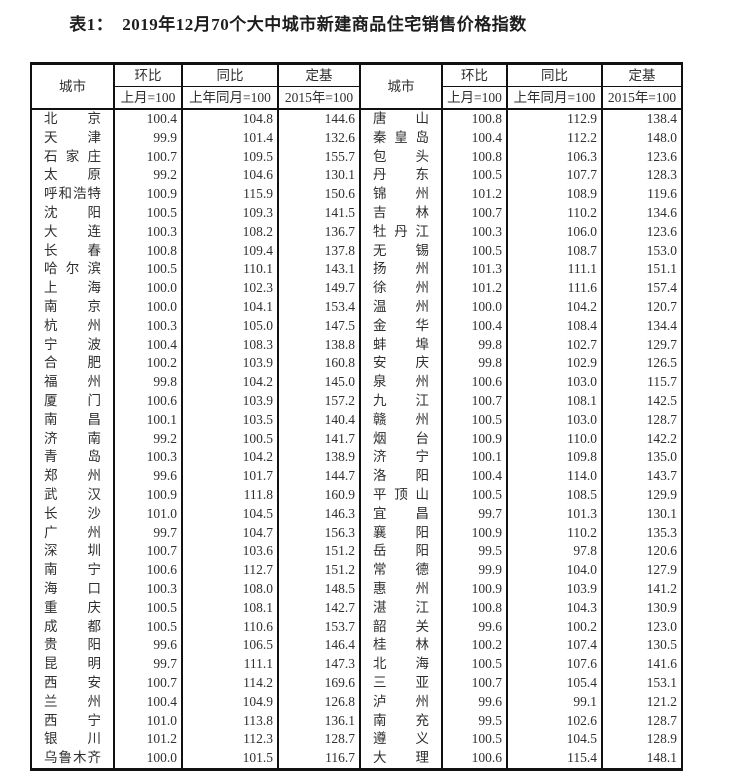 This screenshot has width=742, height=784. I want to click on city-name: 武汉, so click(72, 494).